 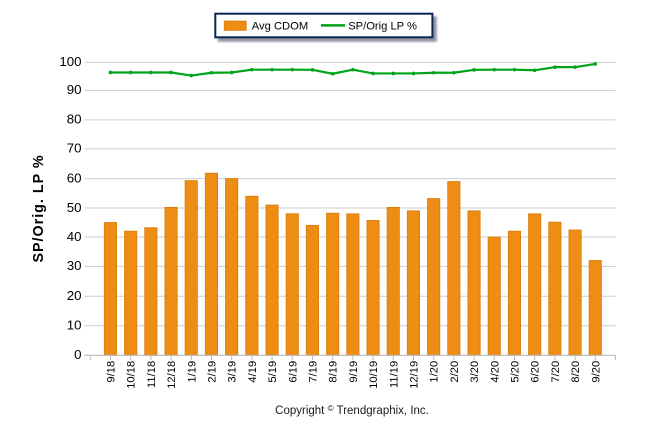 What do you see at coordinates (455, 372) in the screenshot?
I see `svg-text: 2/20` at bounding box center [455, 372].